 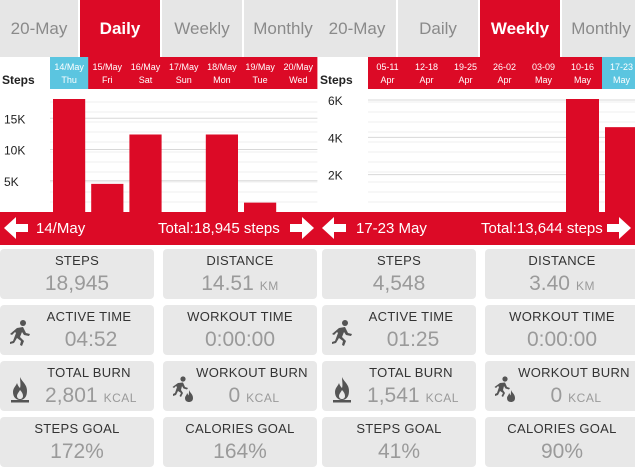 What do you see at coordinates (299, 67) in the screenshot?
I see `category-date-label: 20/May` at bounding box center [299, 67].